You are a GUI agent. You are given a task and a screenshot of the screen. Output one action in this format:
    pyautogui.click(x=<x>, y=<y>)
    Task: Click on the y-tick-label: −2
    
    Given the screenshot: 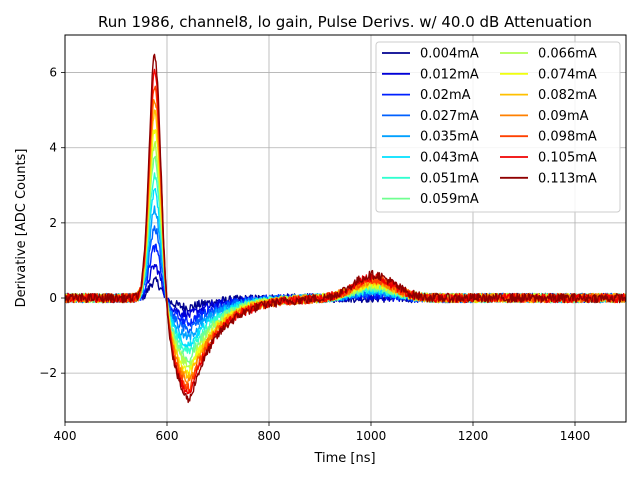 What is the action you would take?
    pyautogui.click(x=48, y=373)
    